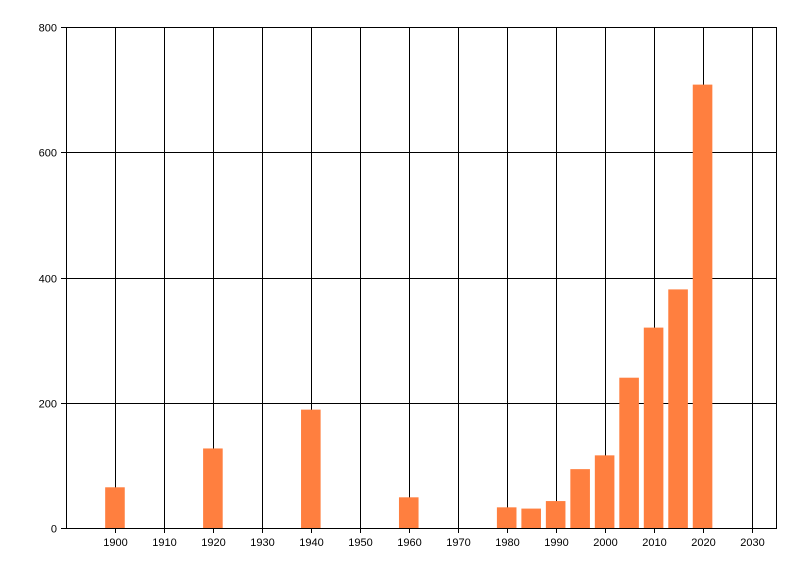 The height and width of the screenshot is (576, 800). I want to click on bar-1980, so click(506, 517).